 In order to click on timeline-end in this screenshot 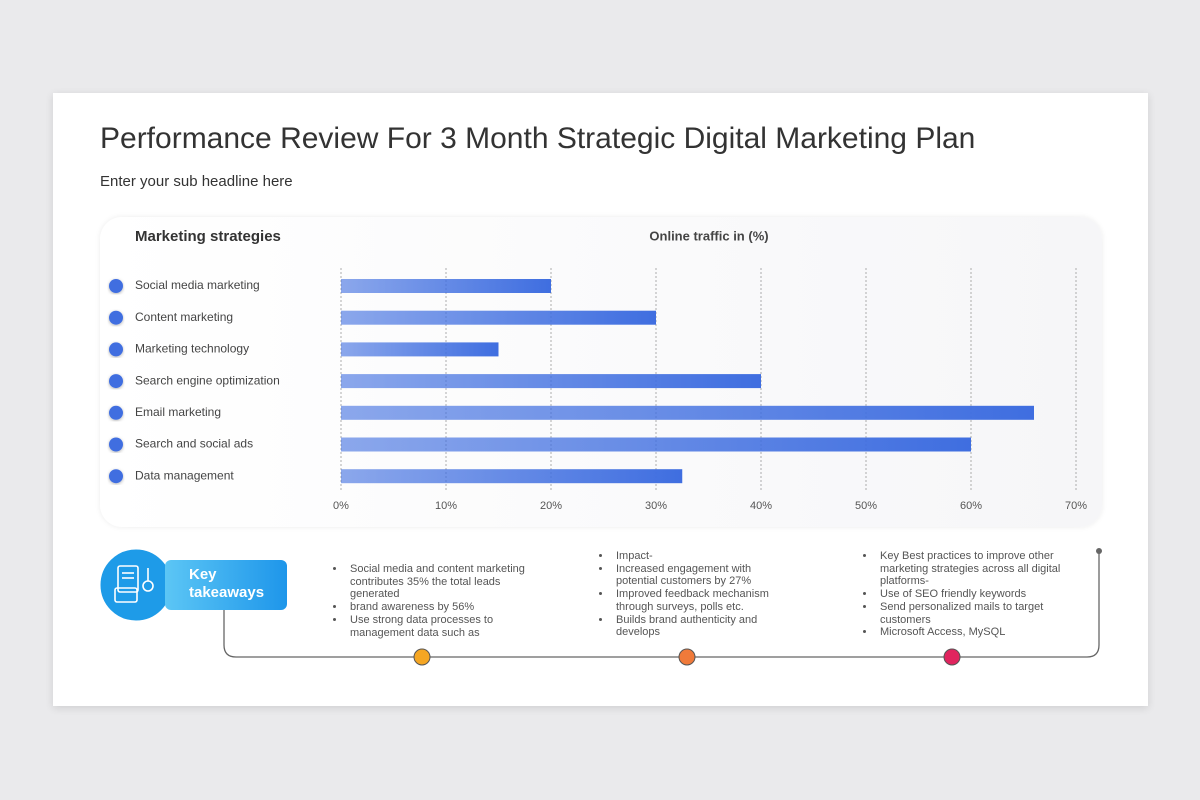, I will do `click(1099, 551)`.